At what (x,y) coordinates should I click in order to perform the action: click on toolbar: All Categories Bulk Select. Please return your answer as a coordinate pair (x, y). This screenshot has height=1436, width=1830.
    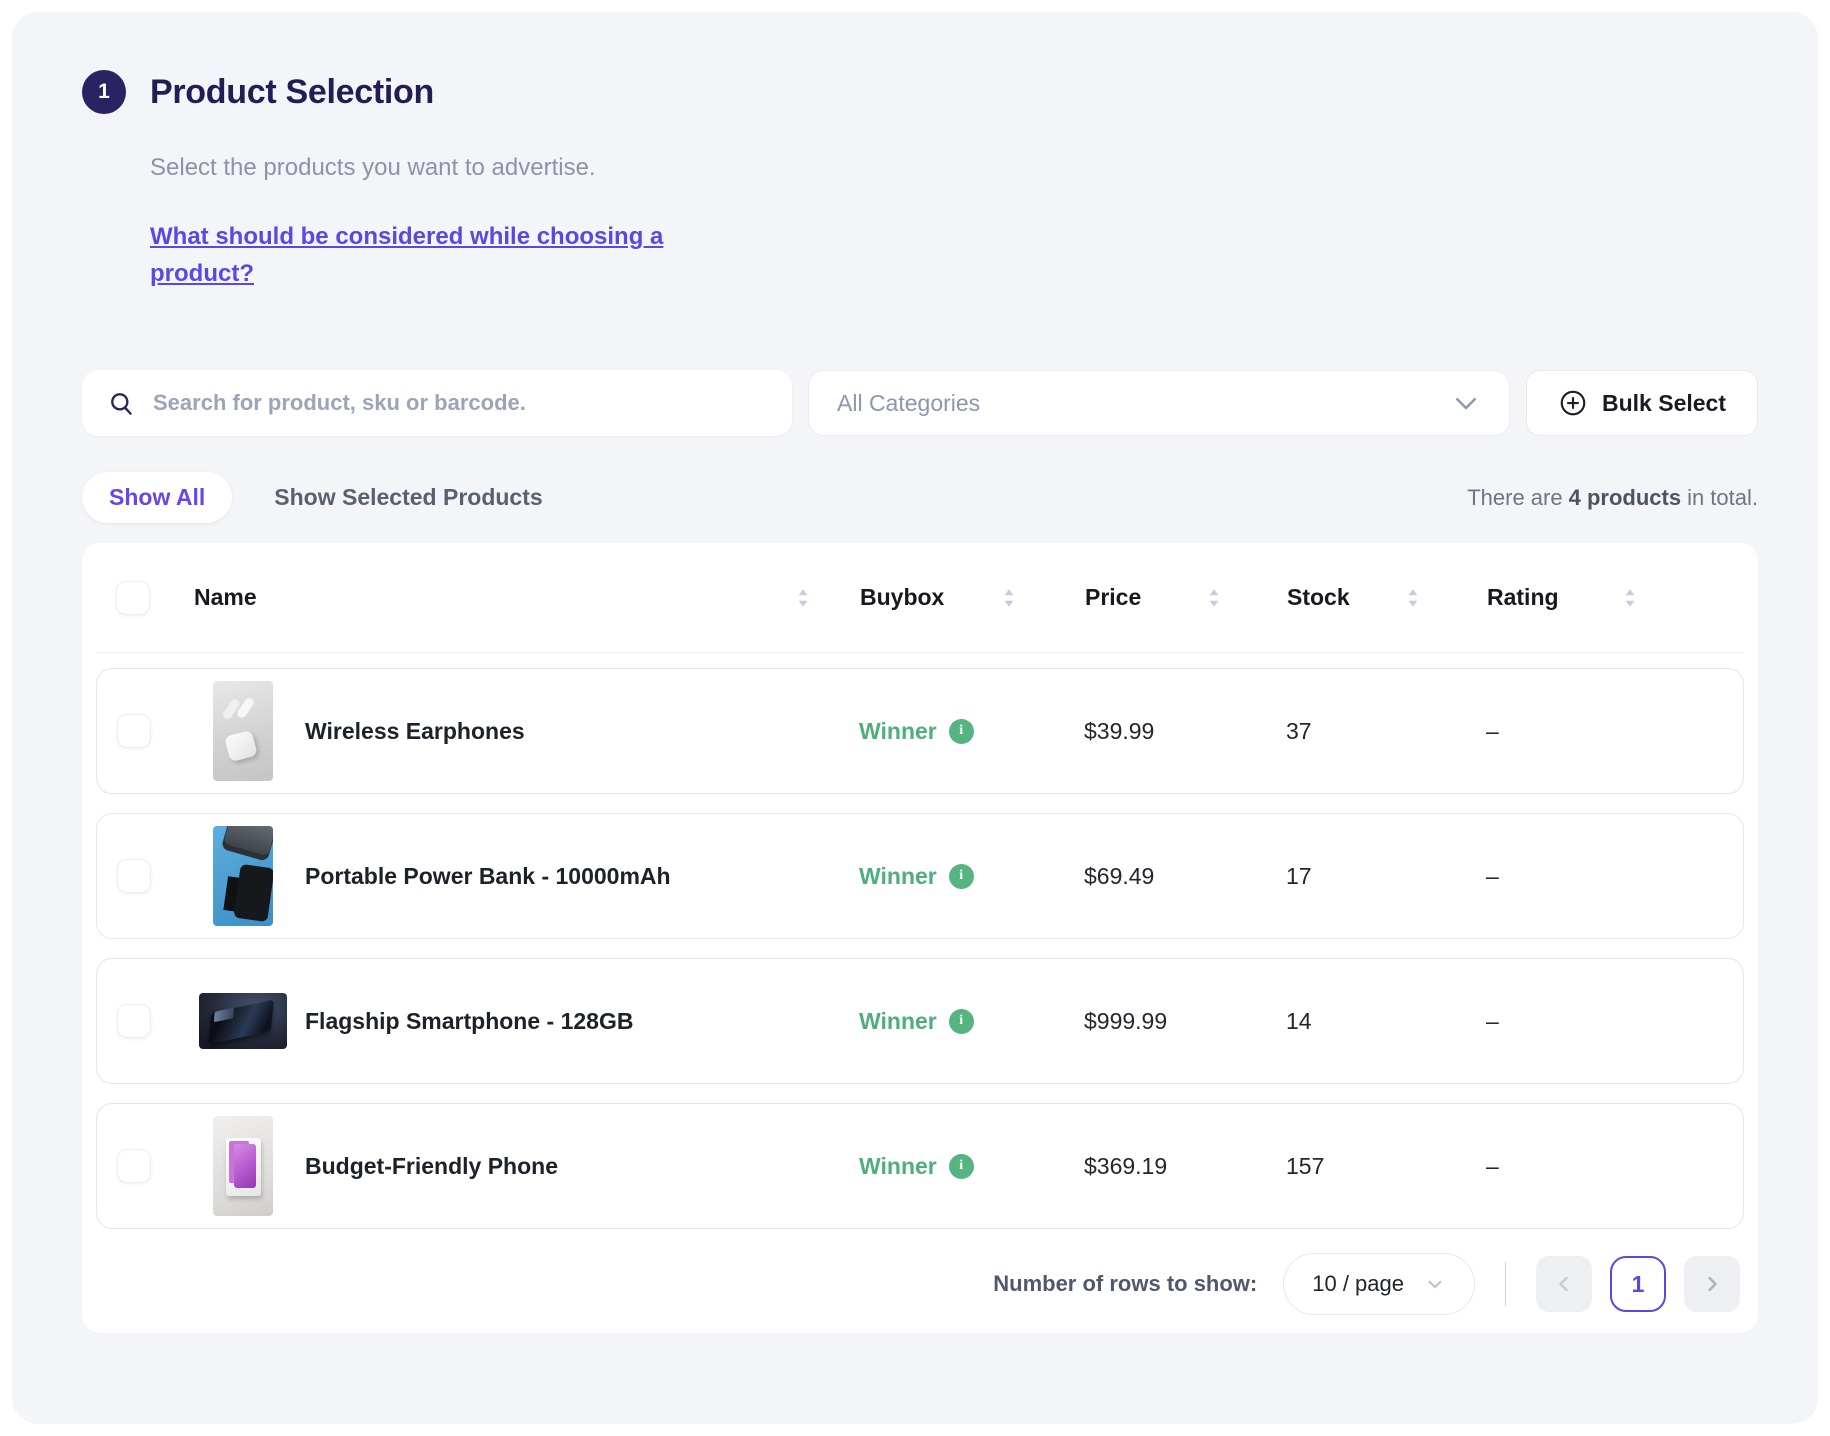
    Looking at the image, I should click on (920, 403).